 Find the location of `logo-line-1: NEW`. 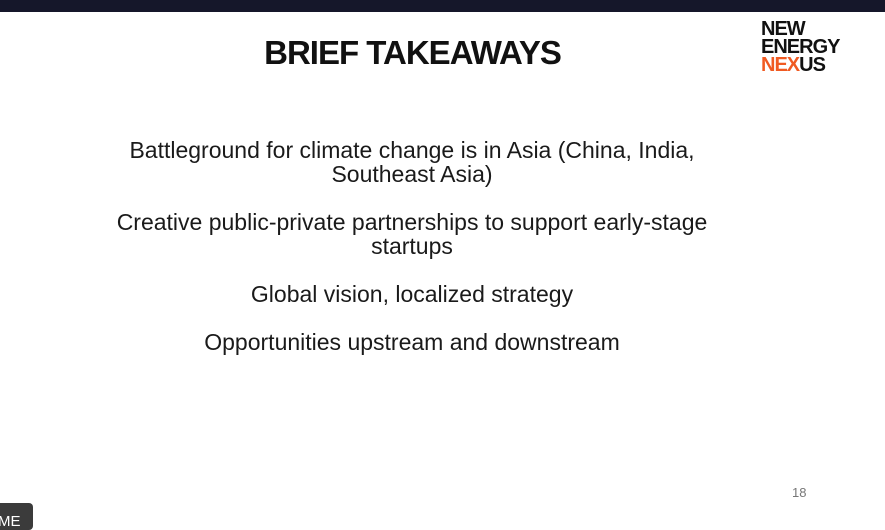

logo-line-1: NEW is located at coordinates (783, 29).